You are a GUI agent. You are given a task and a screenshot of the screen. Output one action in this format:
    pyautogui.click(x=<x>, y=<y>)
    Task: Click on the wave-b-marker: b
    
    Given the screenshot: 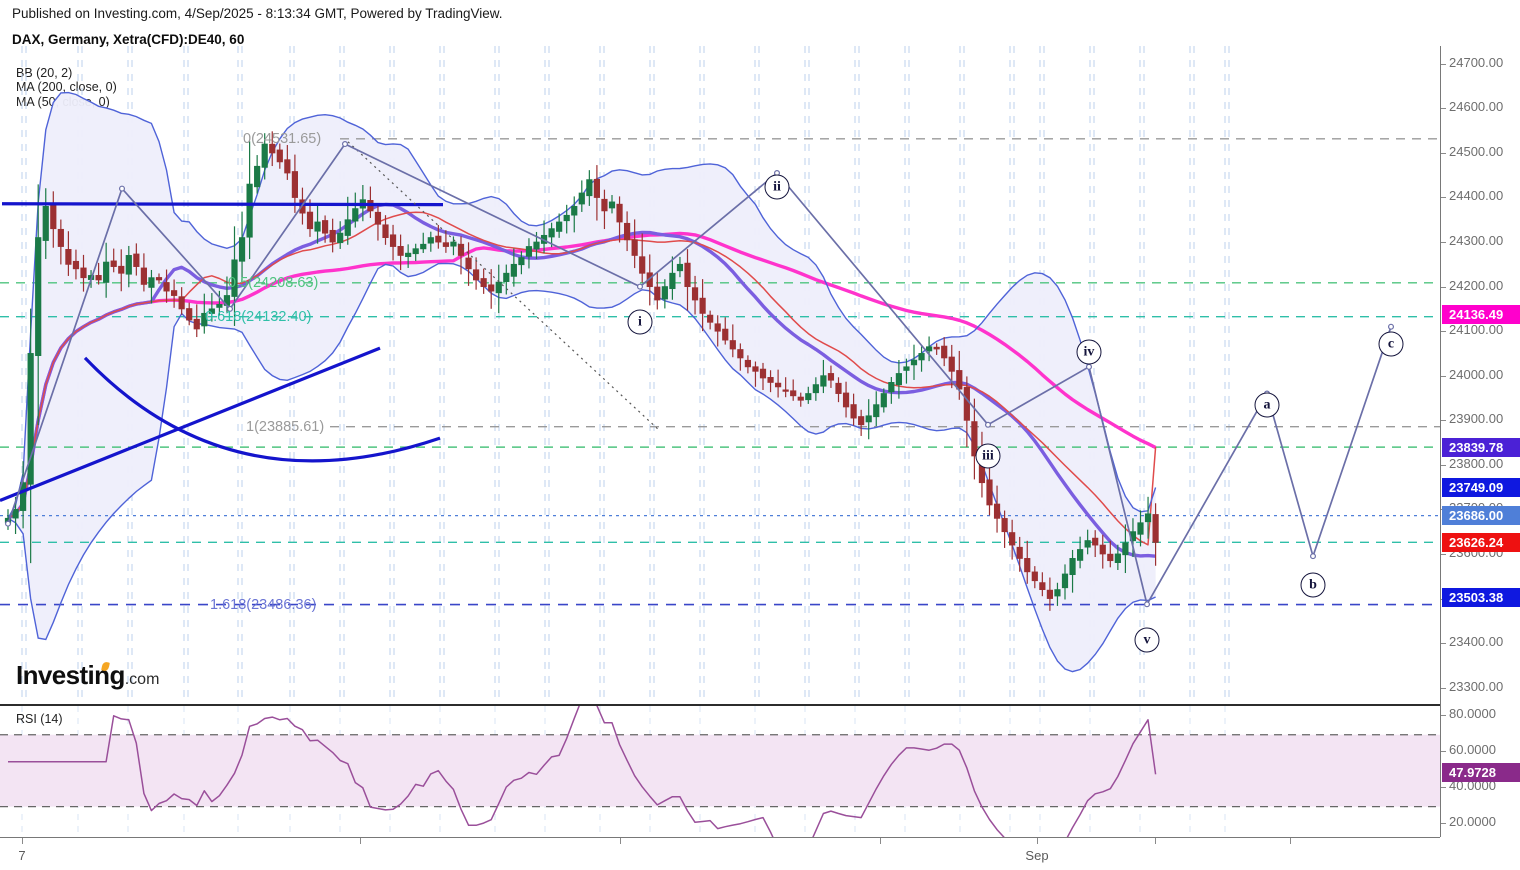 What is the action you would take?
    pyautogui.click(x=1313, y=585)
    